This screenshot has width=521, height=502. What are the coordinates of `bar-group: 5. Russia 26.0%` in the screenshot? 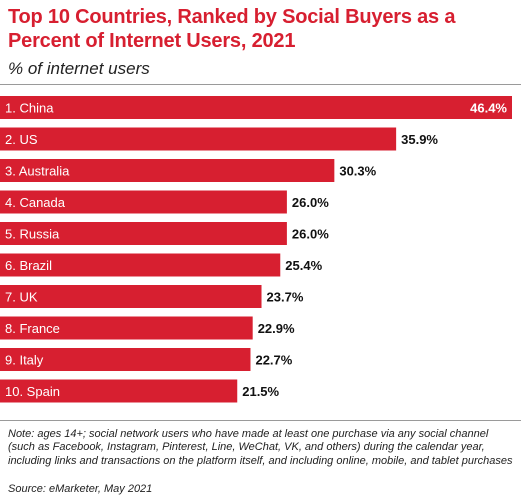 It's located at (164, 233).